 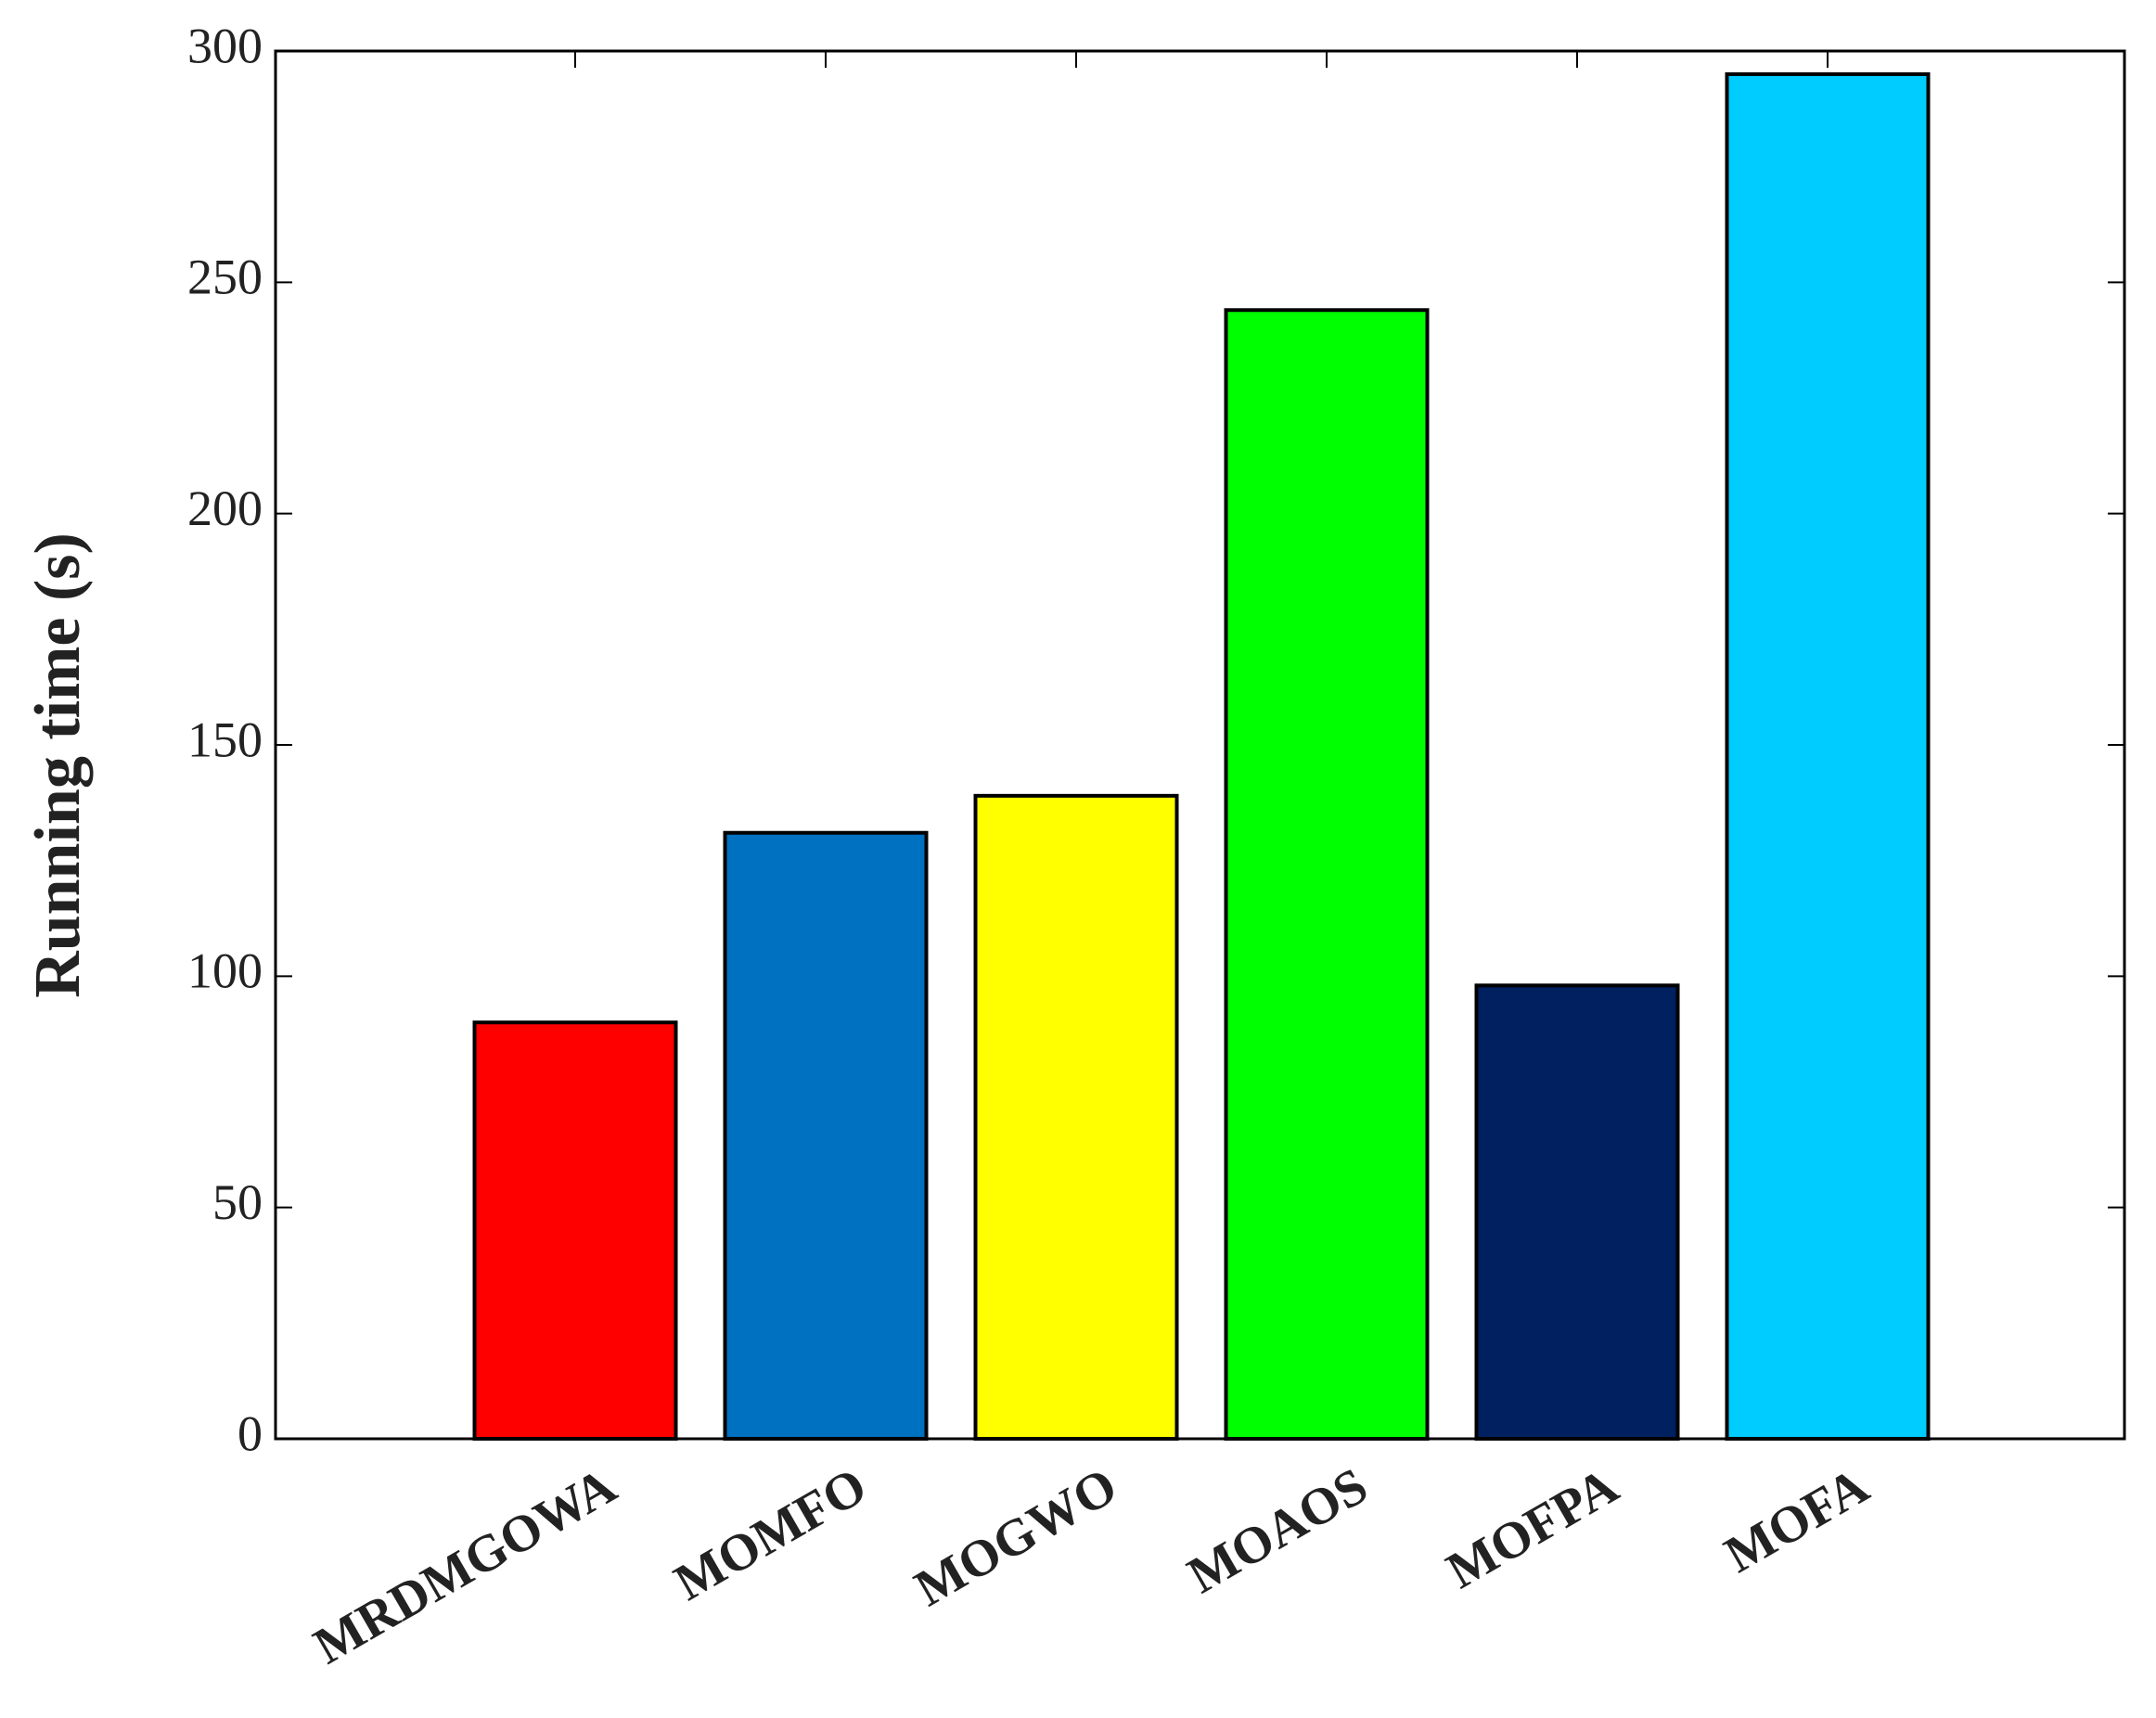 I want to click on x-tick-label: MRDMGOWA, so click(x=465, y=1565).